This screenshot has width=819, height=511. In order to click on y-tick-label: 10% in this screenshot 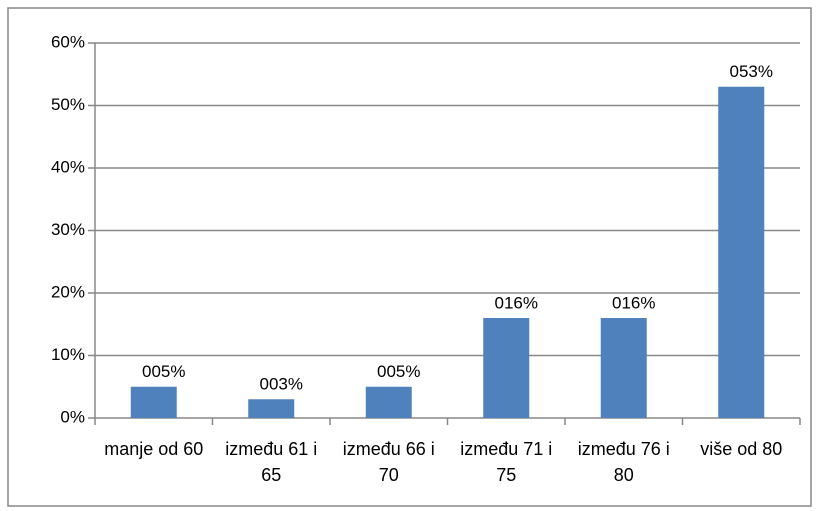, I will do `click(68, 354)`.